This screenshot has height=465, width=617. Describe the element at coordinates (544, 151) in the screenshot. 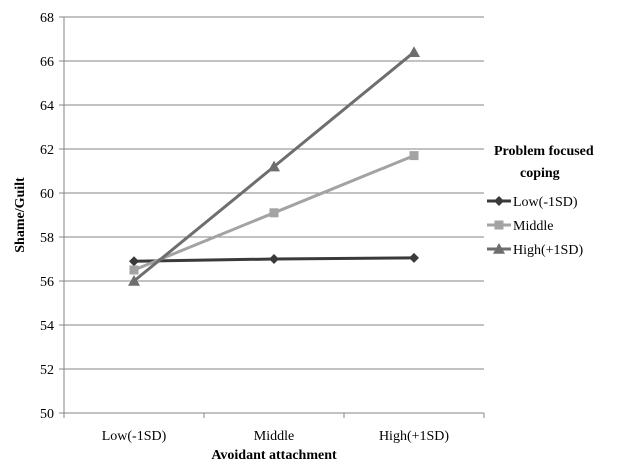

I see `legend-title-line1: Problem focused` at that location.